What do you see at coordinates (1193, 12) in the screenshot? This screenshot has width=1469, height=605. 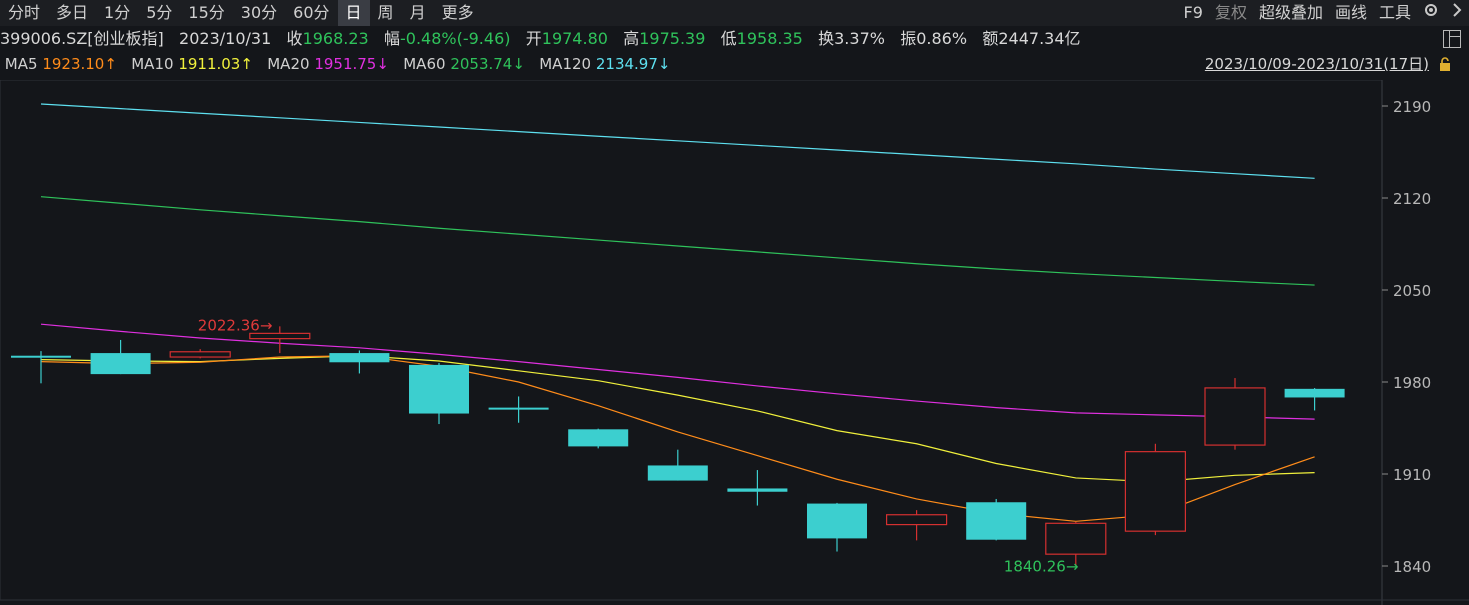 I see `f9-button: F9` at bounding box center [1193, 12].